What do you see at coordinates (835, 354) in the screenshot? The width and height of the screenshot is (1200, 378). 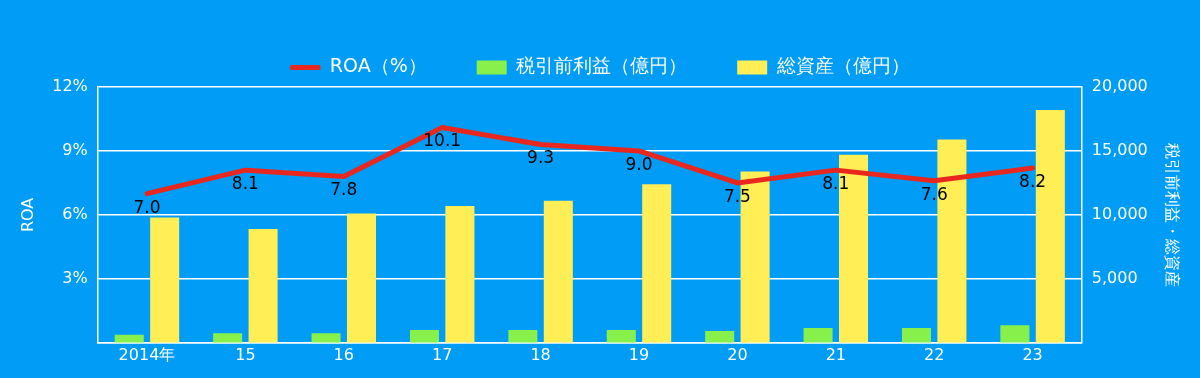 I see `x-tick-label: 21` at bounding box center [835, 354].